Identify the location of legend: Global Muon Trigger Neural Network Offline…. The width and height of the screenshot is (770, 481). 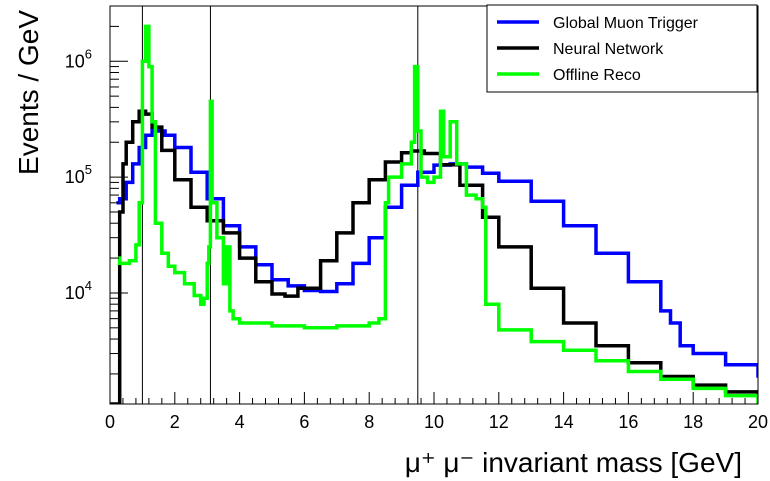
(622, 48).